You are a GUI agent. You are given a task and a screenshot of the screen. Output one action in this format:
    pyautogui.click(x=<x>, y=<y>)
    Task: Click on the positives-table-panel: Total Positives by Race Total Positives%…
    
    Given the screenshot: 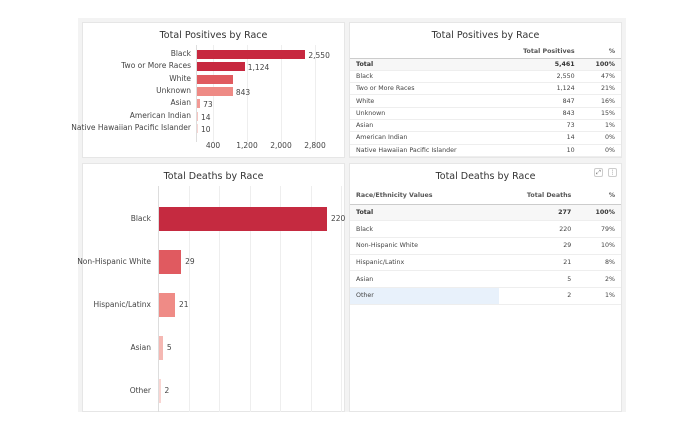 What is the action you would take?
    pyautogui.click(x=485, y=90)
    